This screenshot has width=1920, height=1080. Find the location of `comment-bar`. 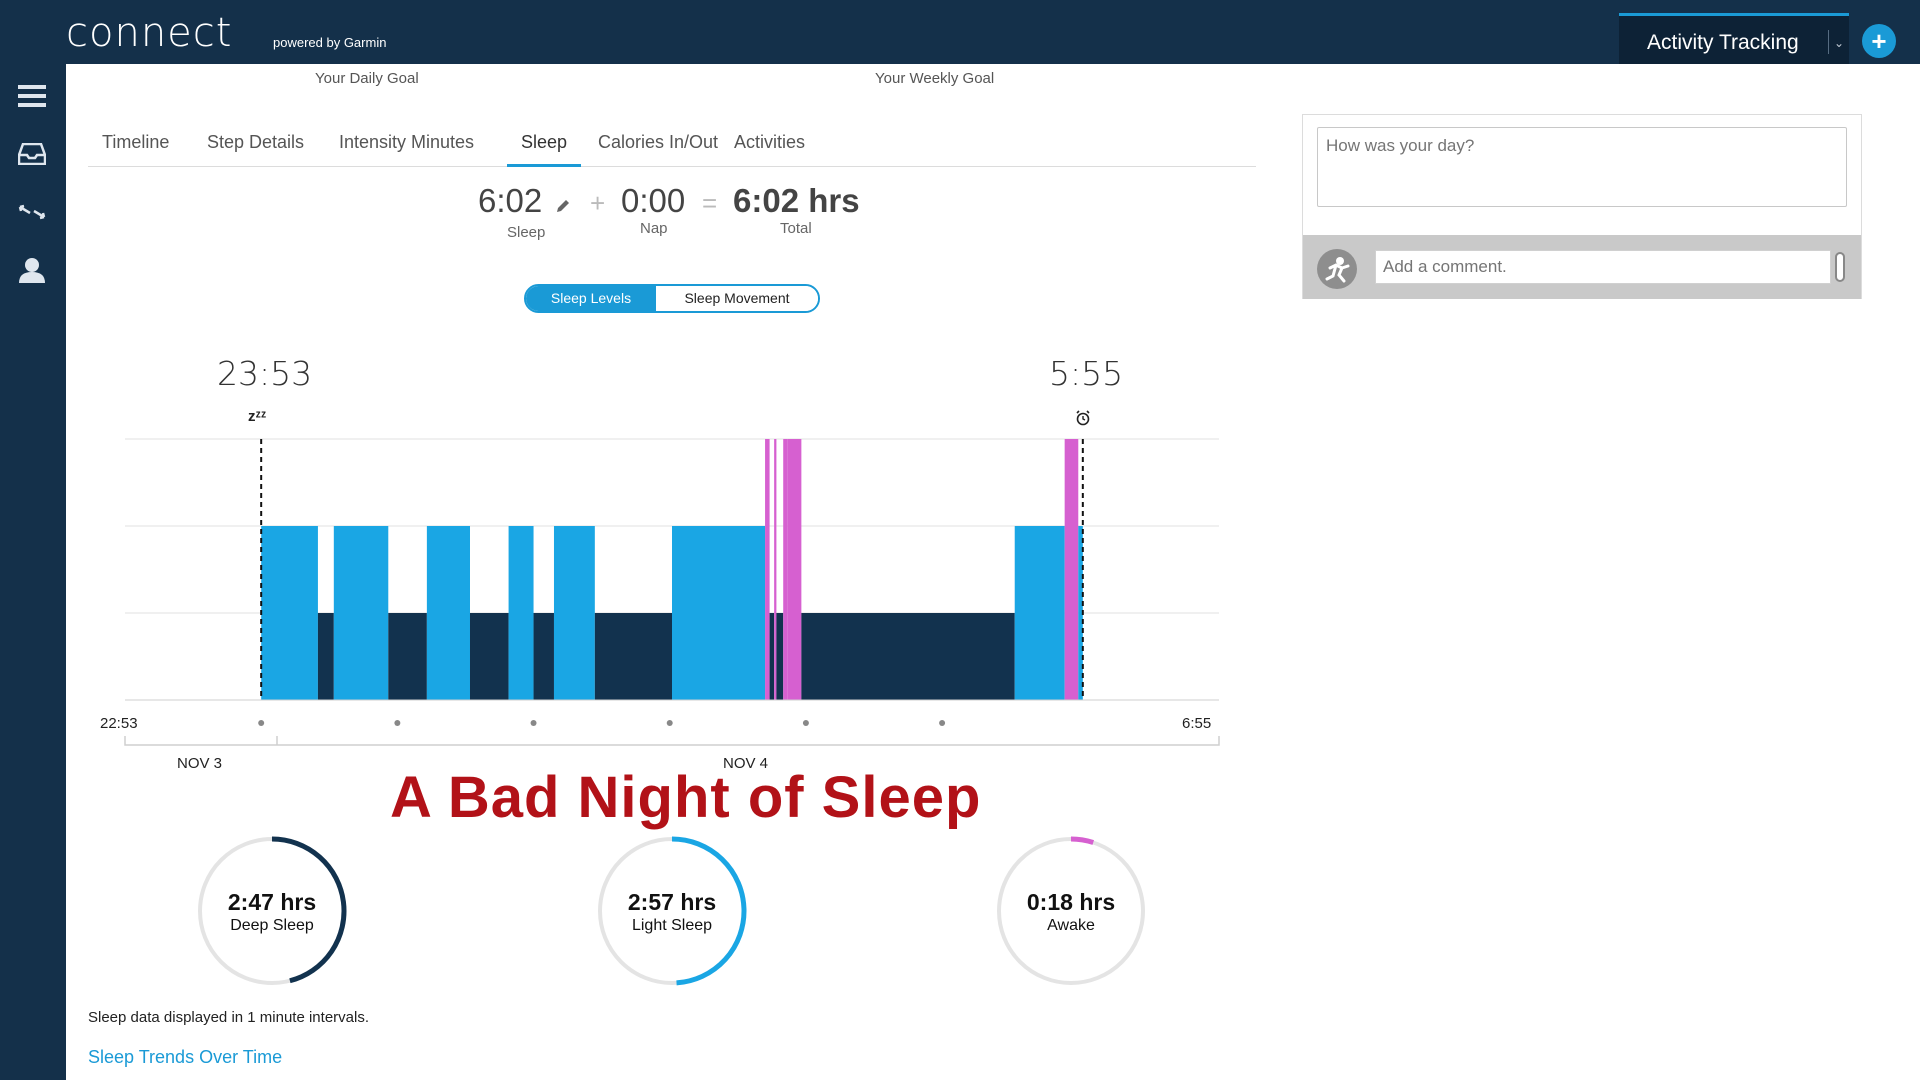

comment-bar is located at coordinates (1582, 267).